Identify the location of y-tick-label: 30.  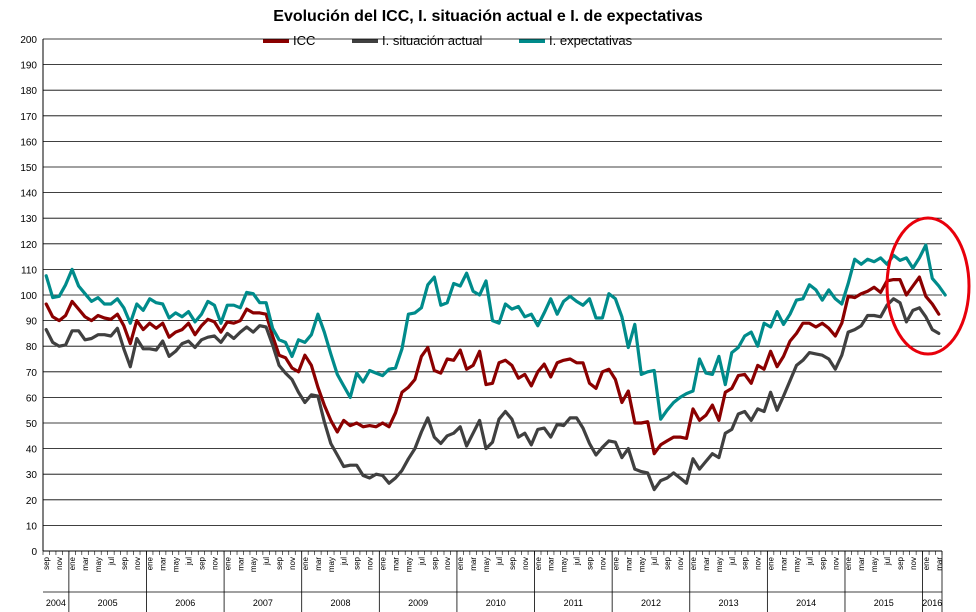
(32, 475).